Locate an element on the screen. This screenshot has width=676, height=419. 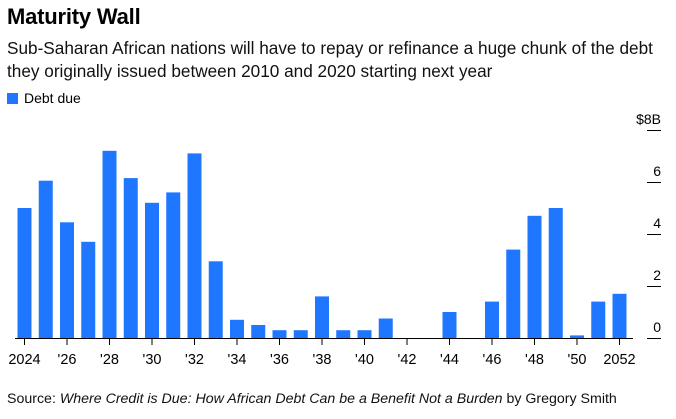
x-tick-label-2034: '34 is located at coordinates (237, 360).